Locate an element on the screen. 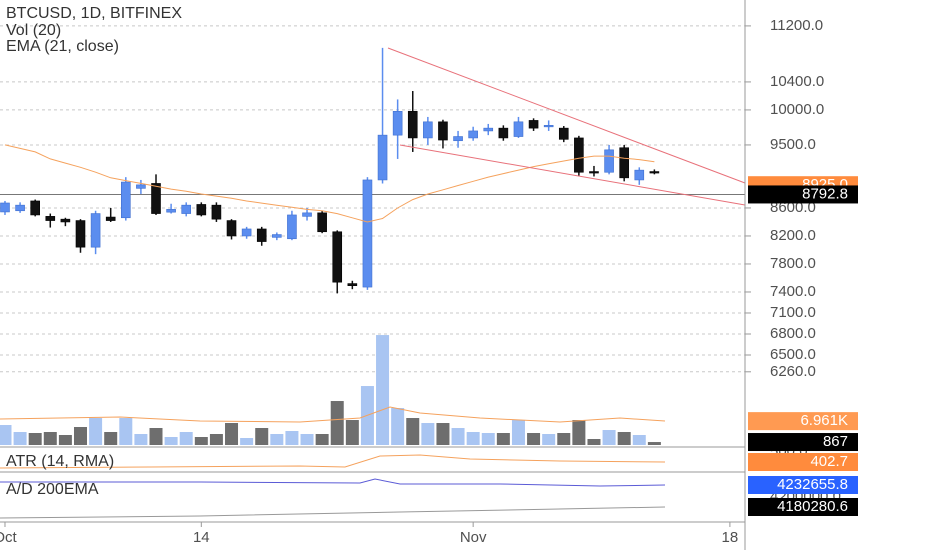 This screenshot has height=550, width=932. ad-badge: 4232655.8 is located at coordinates (812, 484).